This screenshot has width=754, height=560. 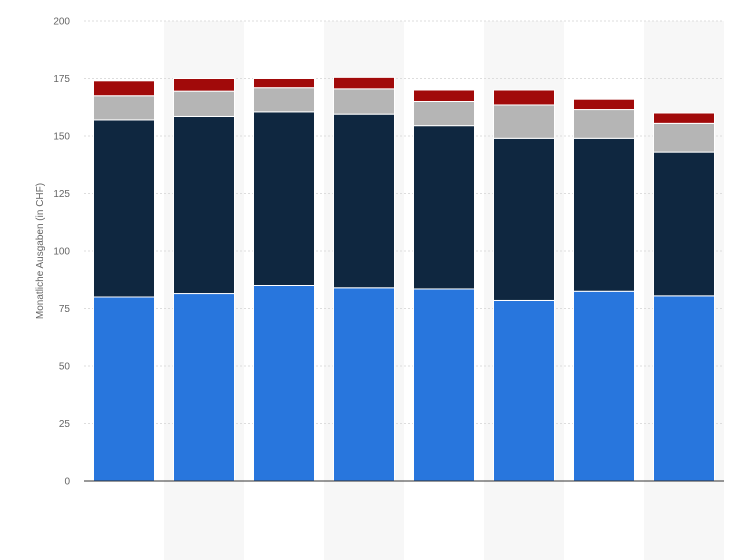 I want to click on y-tick-label: 175, so click(x=61, y=79).